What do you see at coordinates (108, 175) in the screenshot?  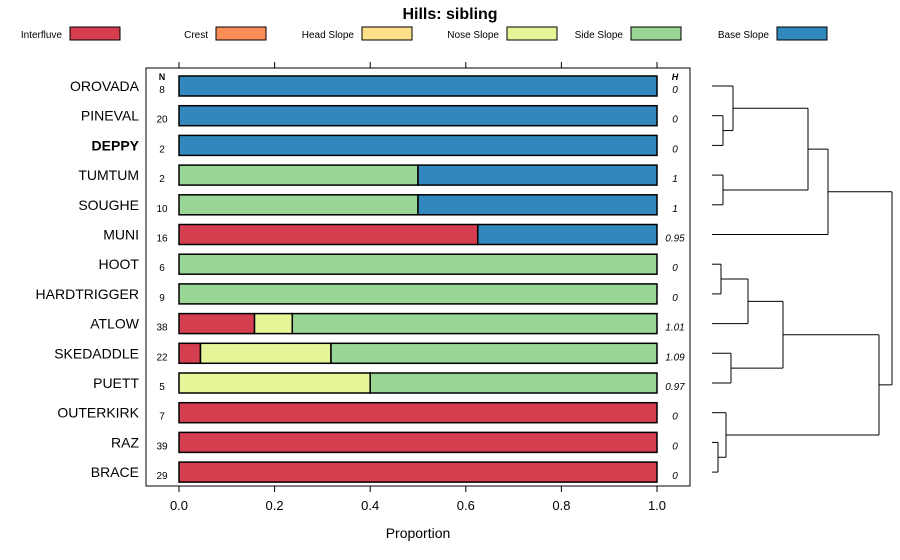 I see `row-label: TUMTUM` at bounding box center [108, 175].